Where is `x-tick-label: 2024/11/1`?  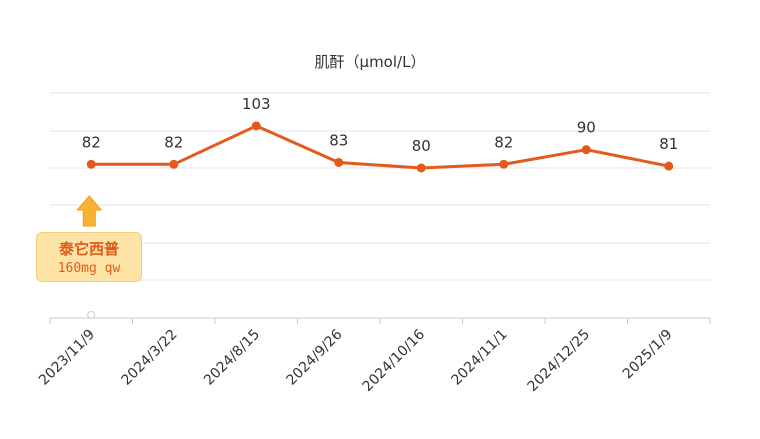
x-tick-label: 2024/11/1 is located at coordinates (479, 358).